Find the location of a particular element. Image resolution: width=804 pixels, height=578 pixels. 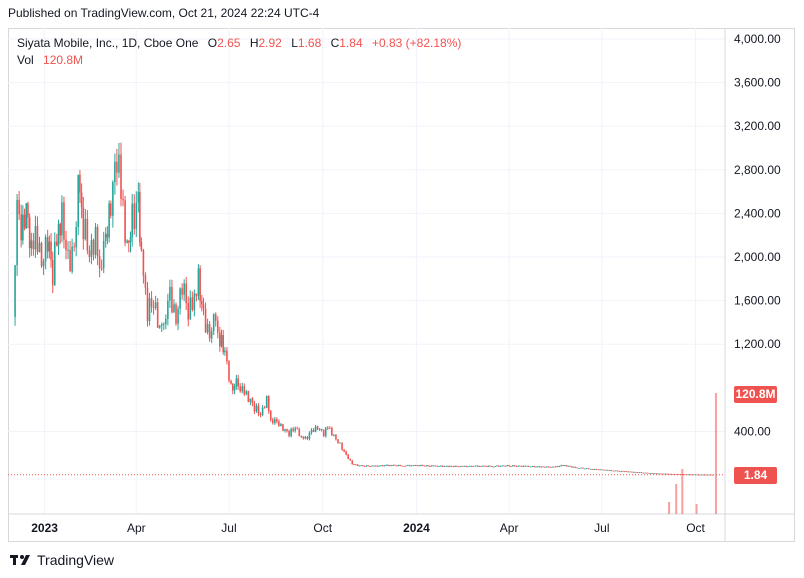

footer: TradingView is located at coordinates (62, 560).